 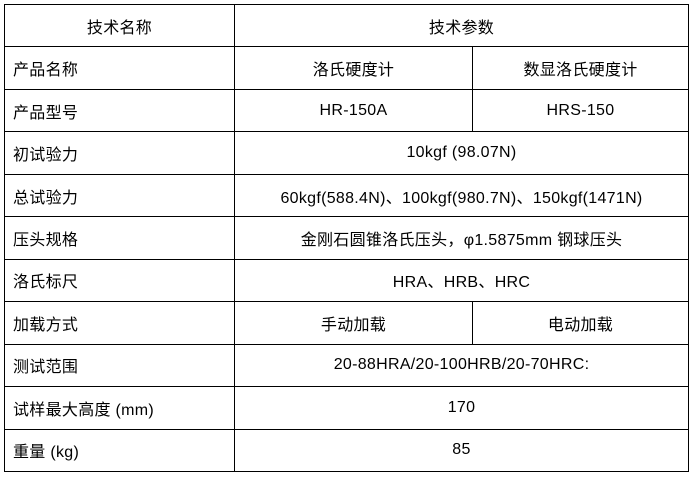 What do you see at coordinates (119, 110) in the screenshot?
I see `label-product-model: 产品型号` at bounding box center [119, 110].